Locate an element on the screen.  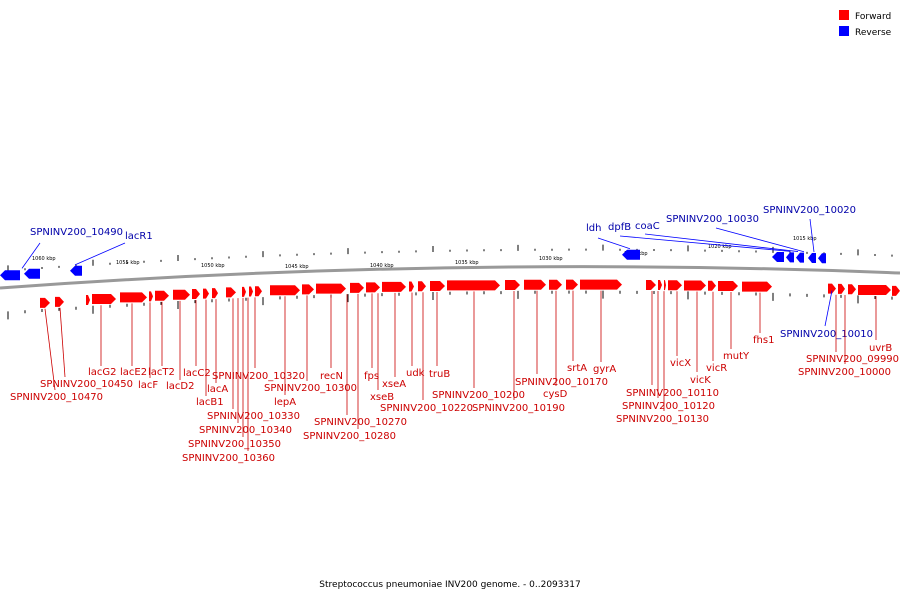
gene-label-SPNINV200_10330: SPNINV200_10330 is located at coordinates (253, 416).